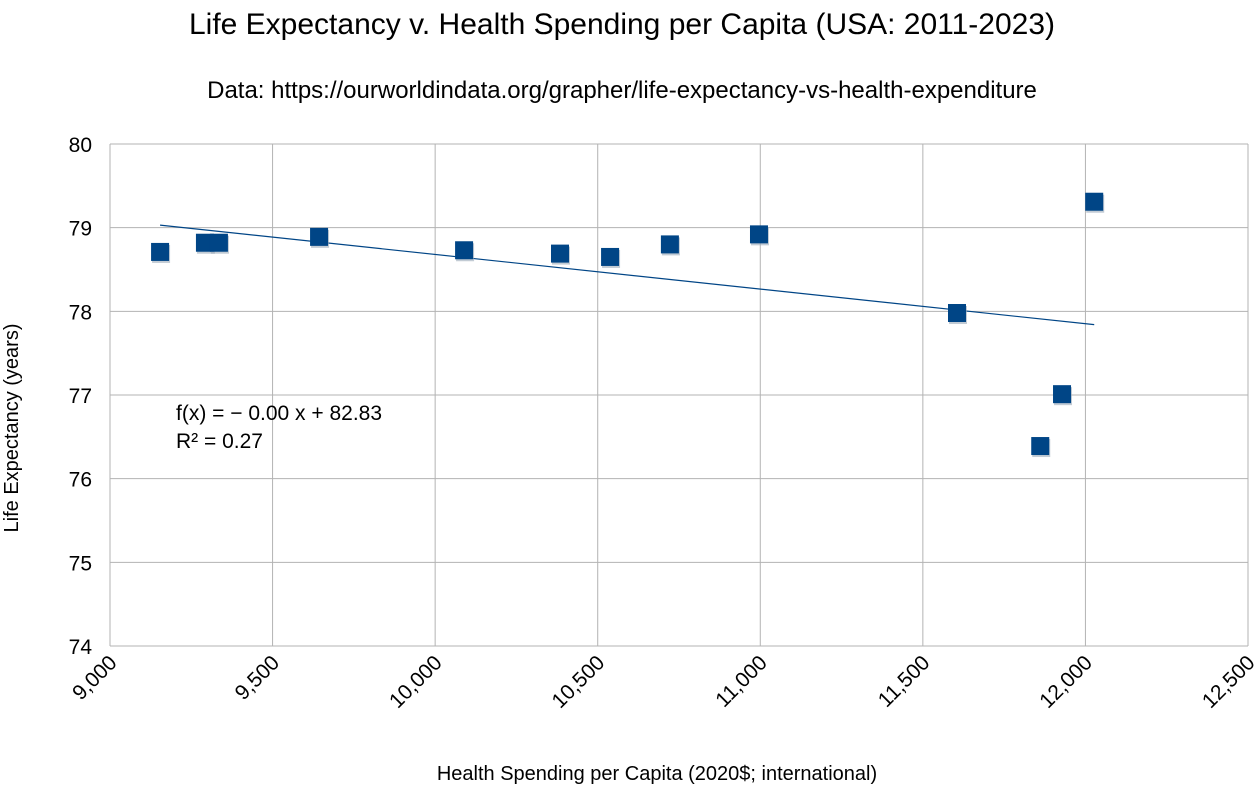  I want to click on trend-equation: f(x) = − 0.00 x + 82.83, so click(279, 413).